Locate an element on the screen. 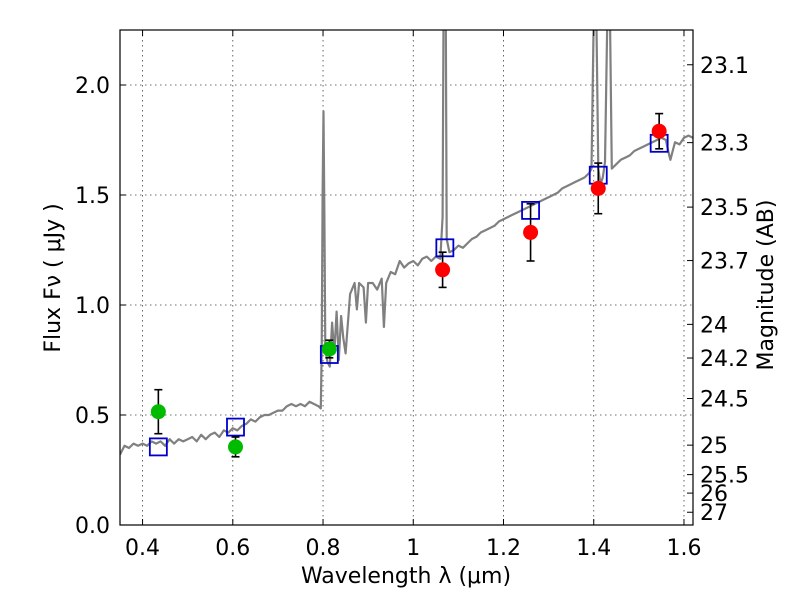 The width and height of the screenshot is (800, 600). x-tick-label: 0.6 is located at coordinates (232, 548).